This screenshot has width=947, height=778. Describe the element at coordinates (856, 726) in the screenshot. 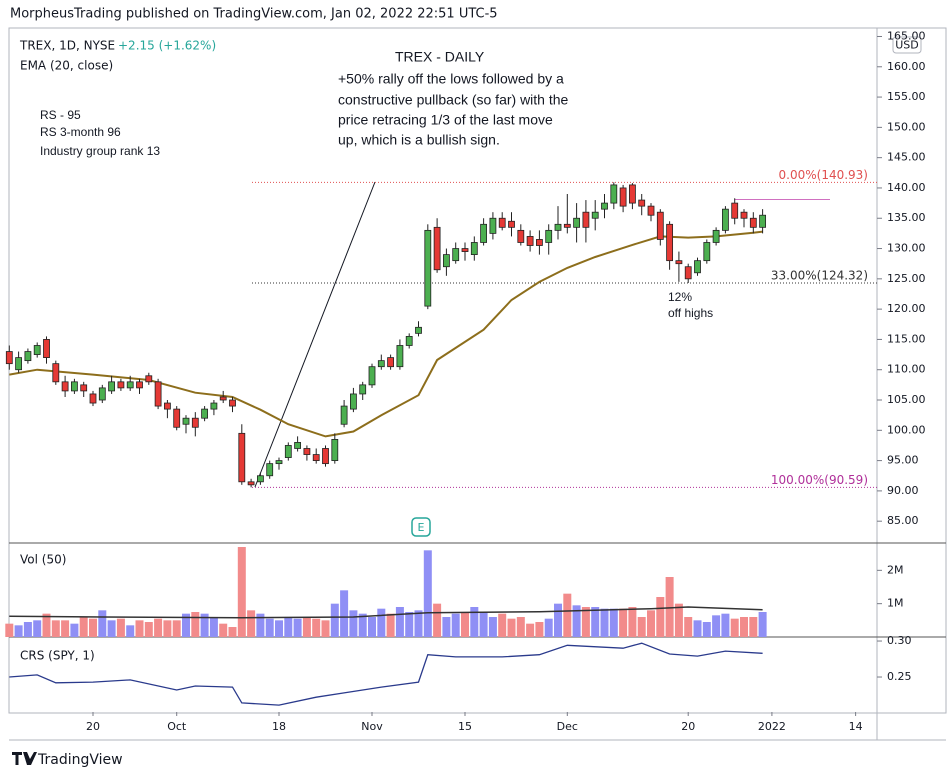

I see `x-tick-label: 14` at that location.